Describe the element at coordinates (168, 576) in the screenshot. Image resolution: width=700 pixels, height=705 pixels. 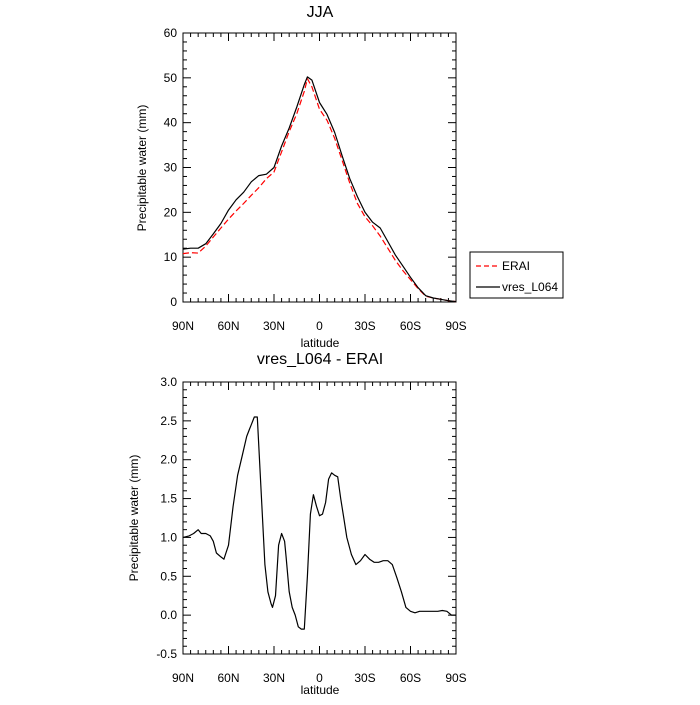
I see `y-tick-label: 0.5` at that location.